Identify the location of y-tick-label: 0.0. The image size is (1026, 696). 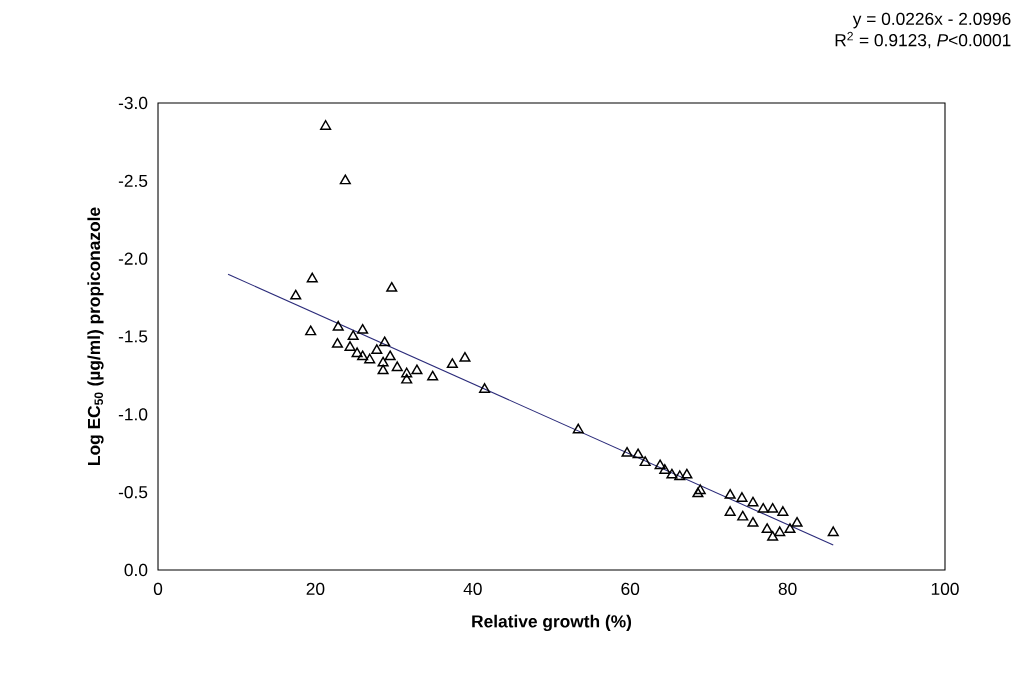
(136, 570).